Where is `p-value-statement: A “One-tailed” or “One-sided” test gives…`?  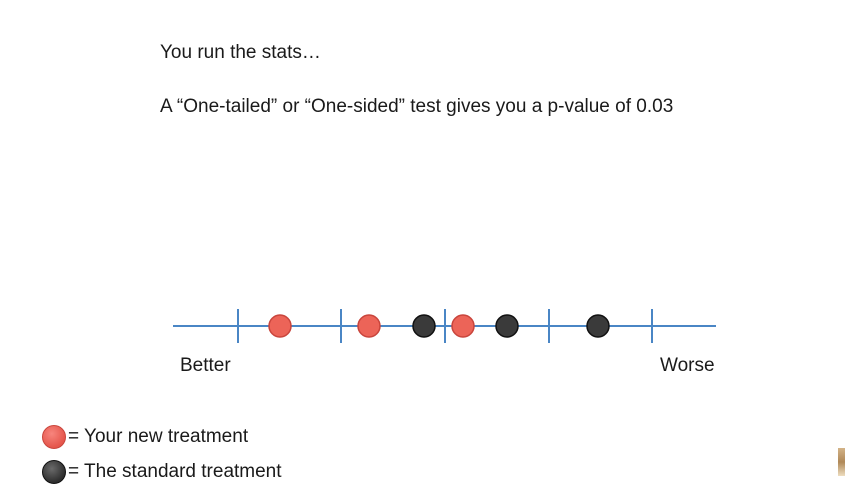
p-value-statement: A “One-tailed” or “One-sided” test gives… is located at coordinates (417, 106).